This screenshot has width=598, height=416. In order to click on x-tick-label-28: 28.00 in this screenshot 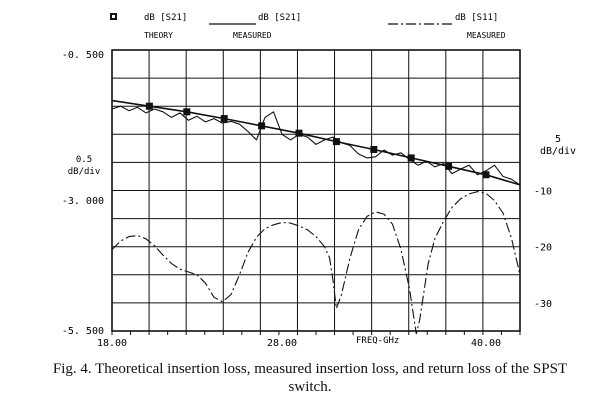, I will do `click(282, 343)`.